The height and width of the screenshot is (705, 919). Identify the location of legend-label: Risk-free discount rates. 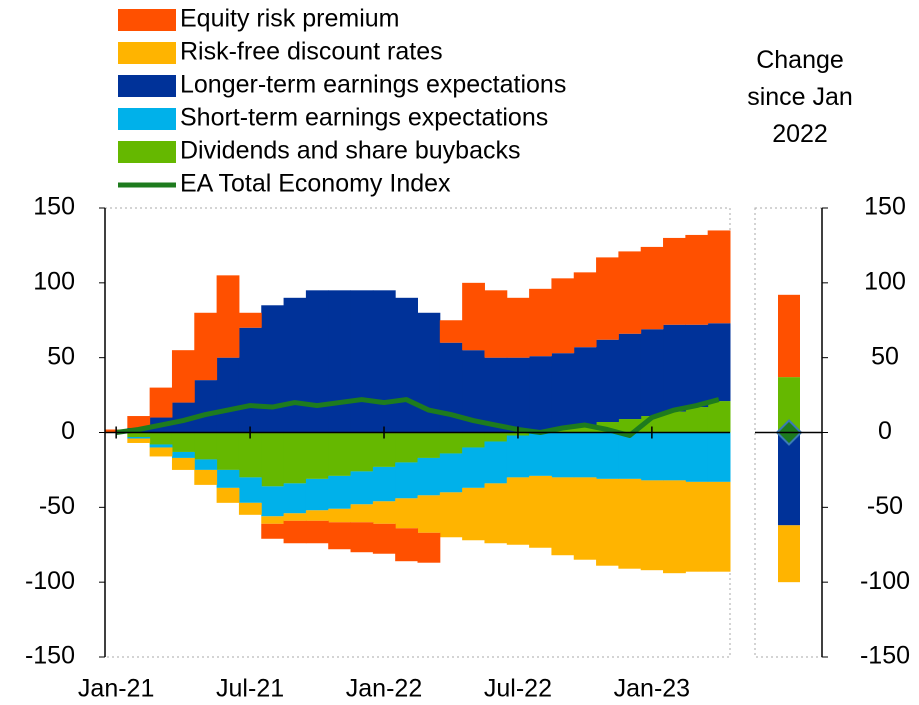
(311, 52).